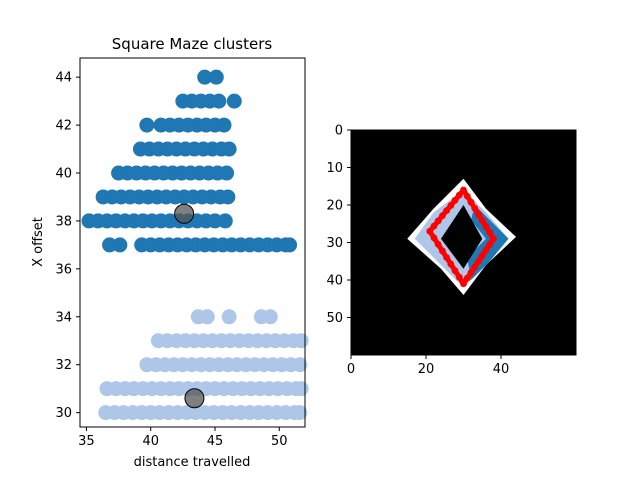 This screenshot has height=480, width=640. What do you see at coordinates (501, 369) in the screenshot?
I see `image-x-tick-label: 40` at bounding box center [501, 369].